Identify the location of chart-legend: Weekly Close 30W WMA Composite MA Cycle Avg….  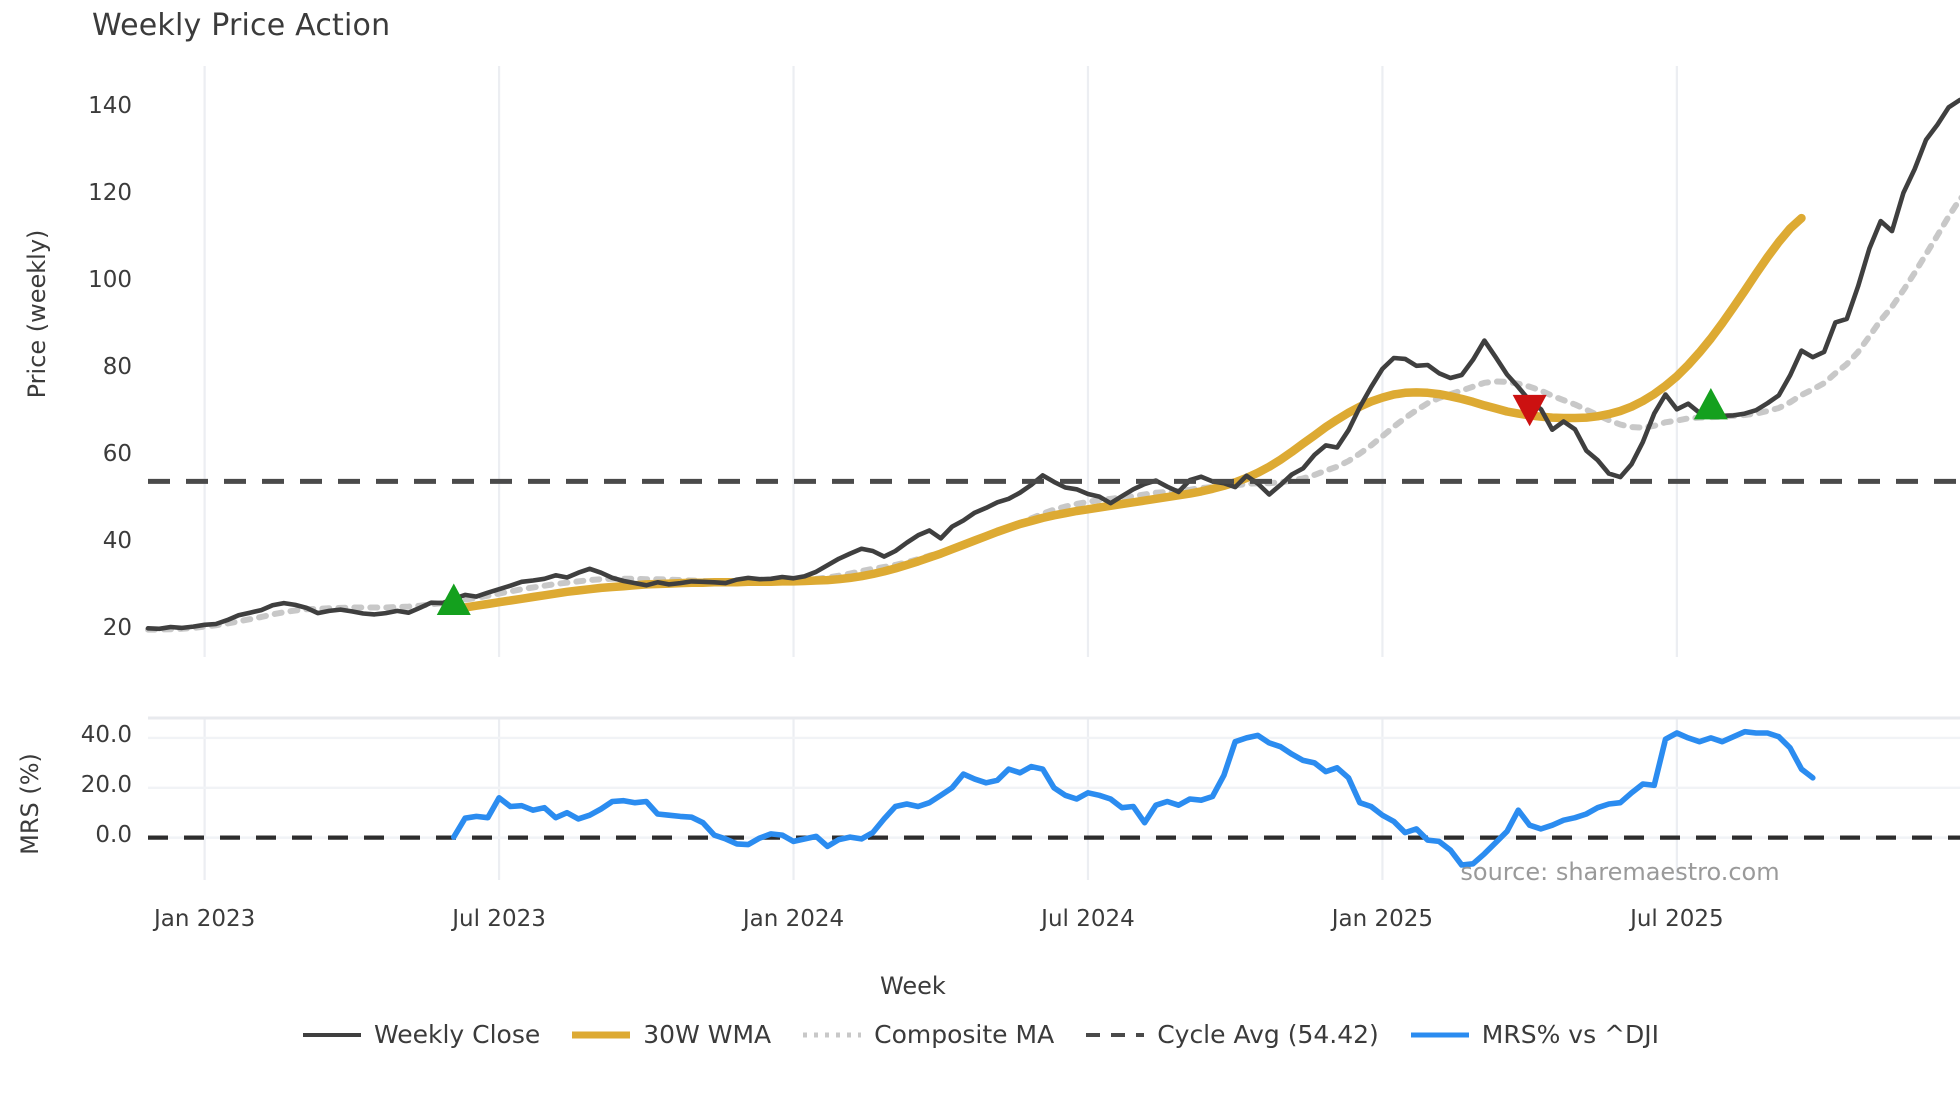
(980, 1034).